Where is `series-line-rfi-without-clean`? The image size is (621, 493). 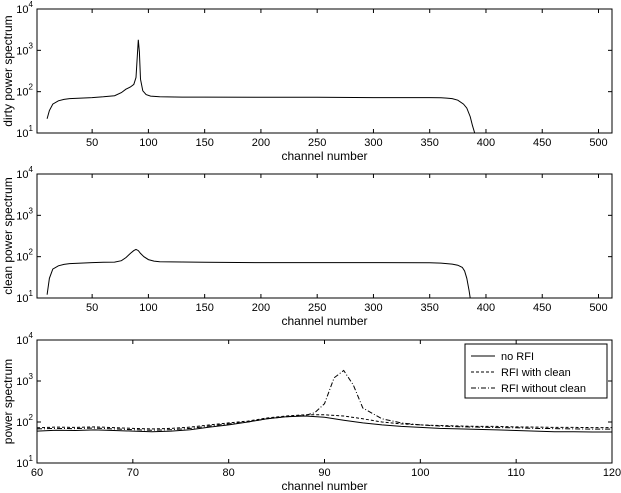
series-line-rfi-without-clean is located at coordinates (324, 400).